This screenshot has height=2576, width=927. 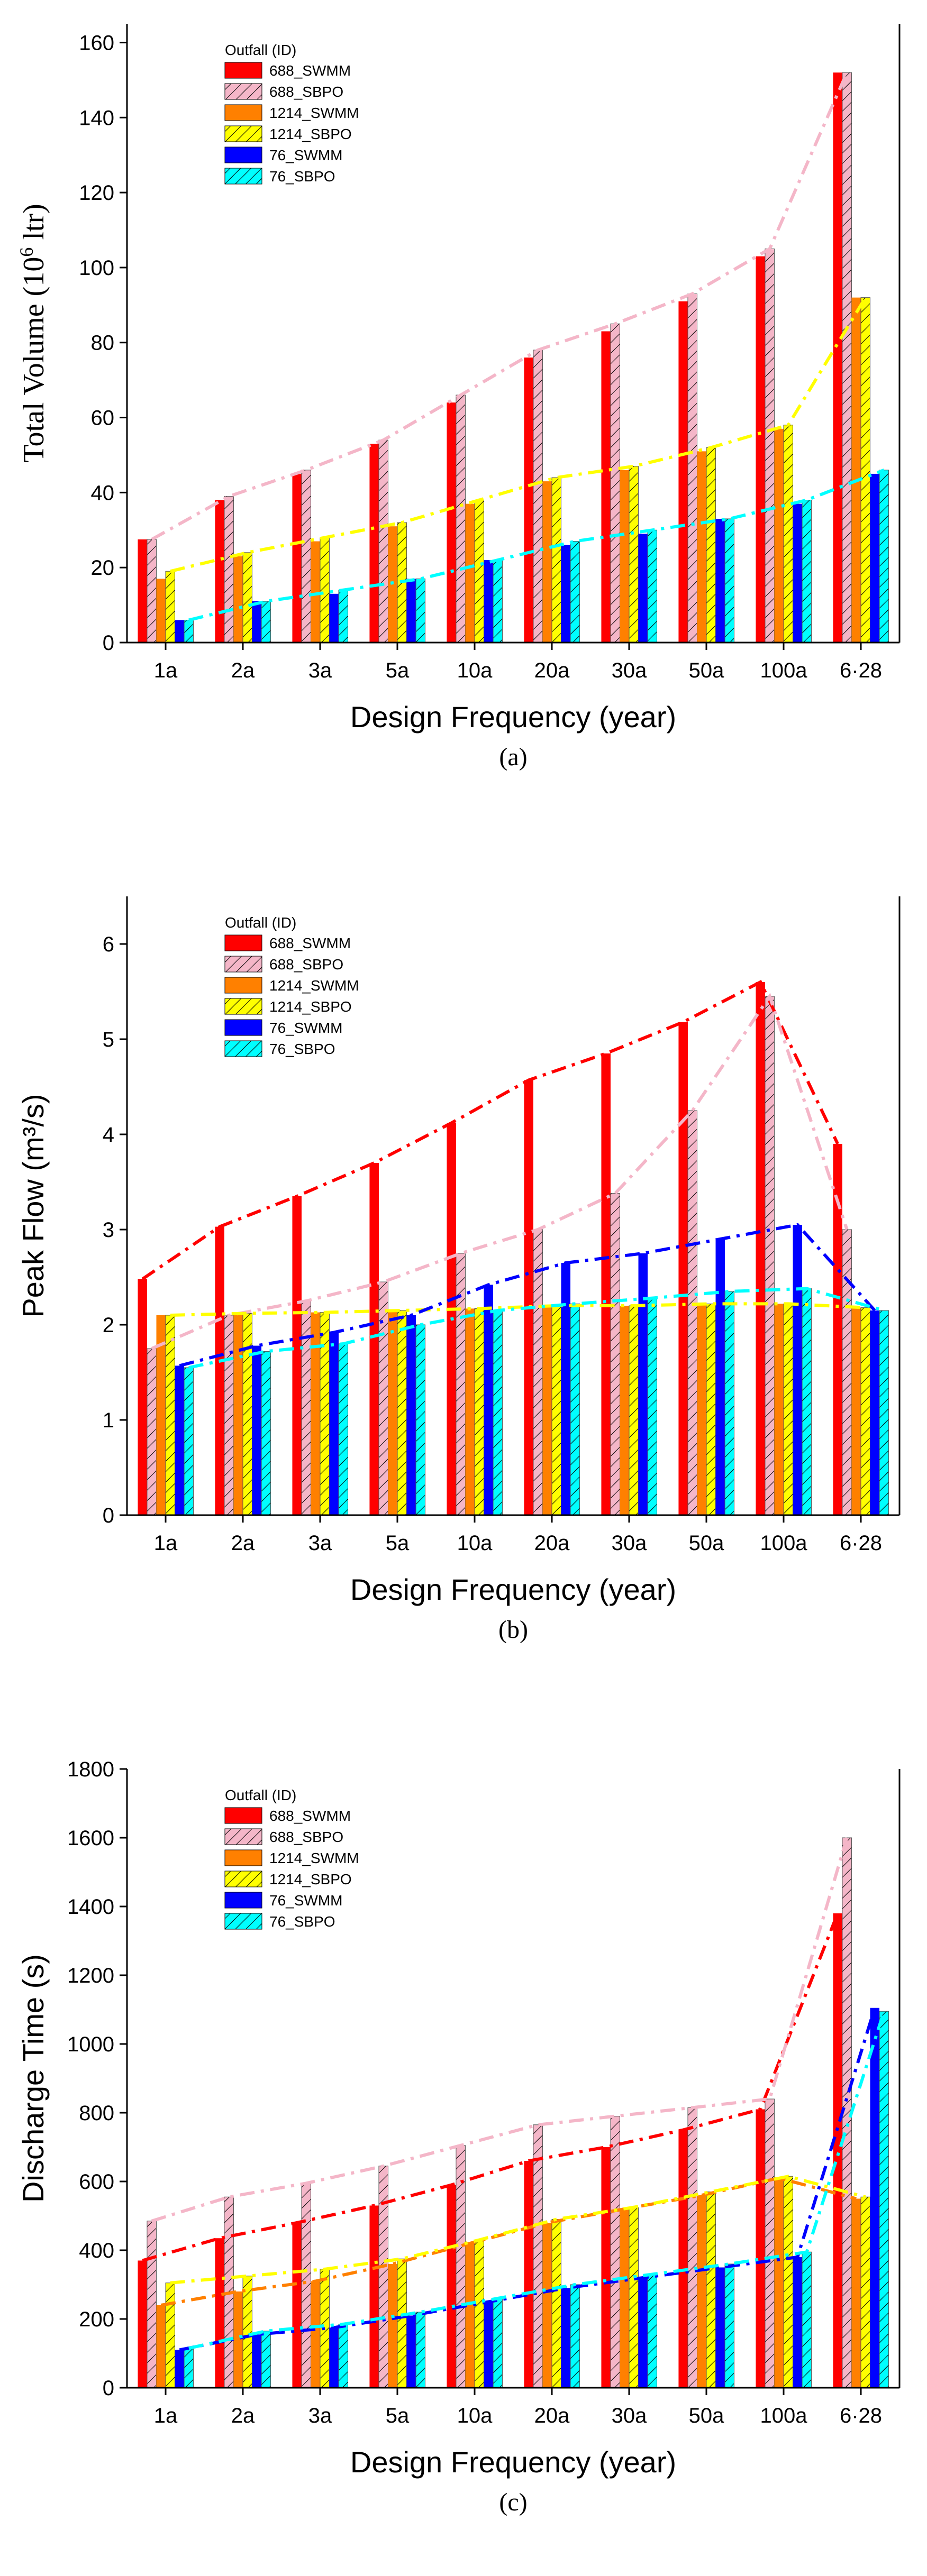 What do you see at coordinates (166, 1543) in the screenshot?
I see `x-tick-label-1a: 1a` at bounding box center [166, 1543].